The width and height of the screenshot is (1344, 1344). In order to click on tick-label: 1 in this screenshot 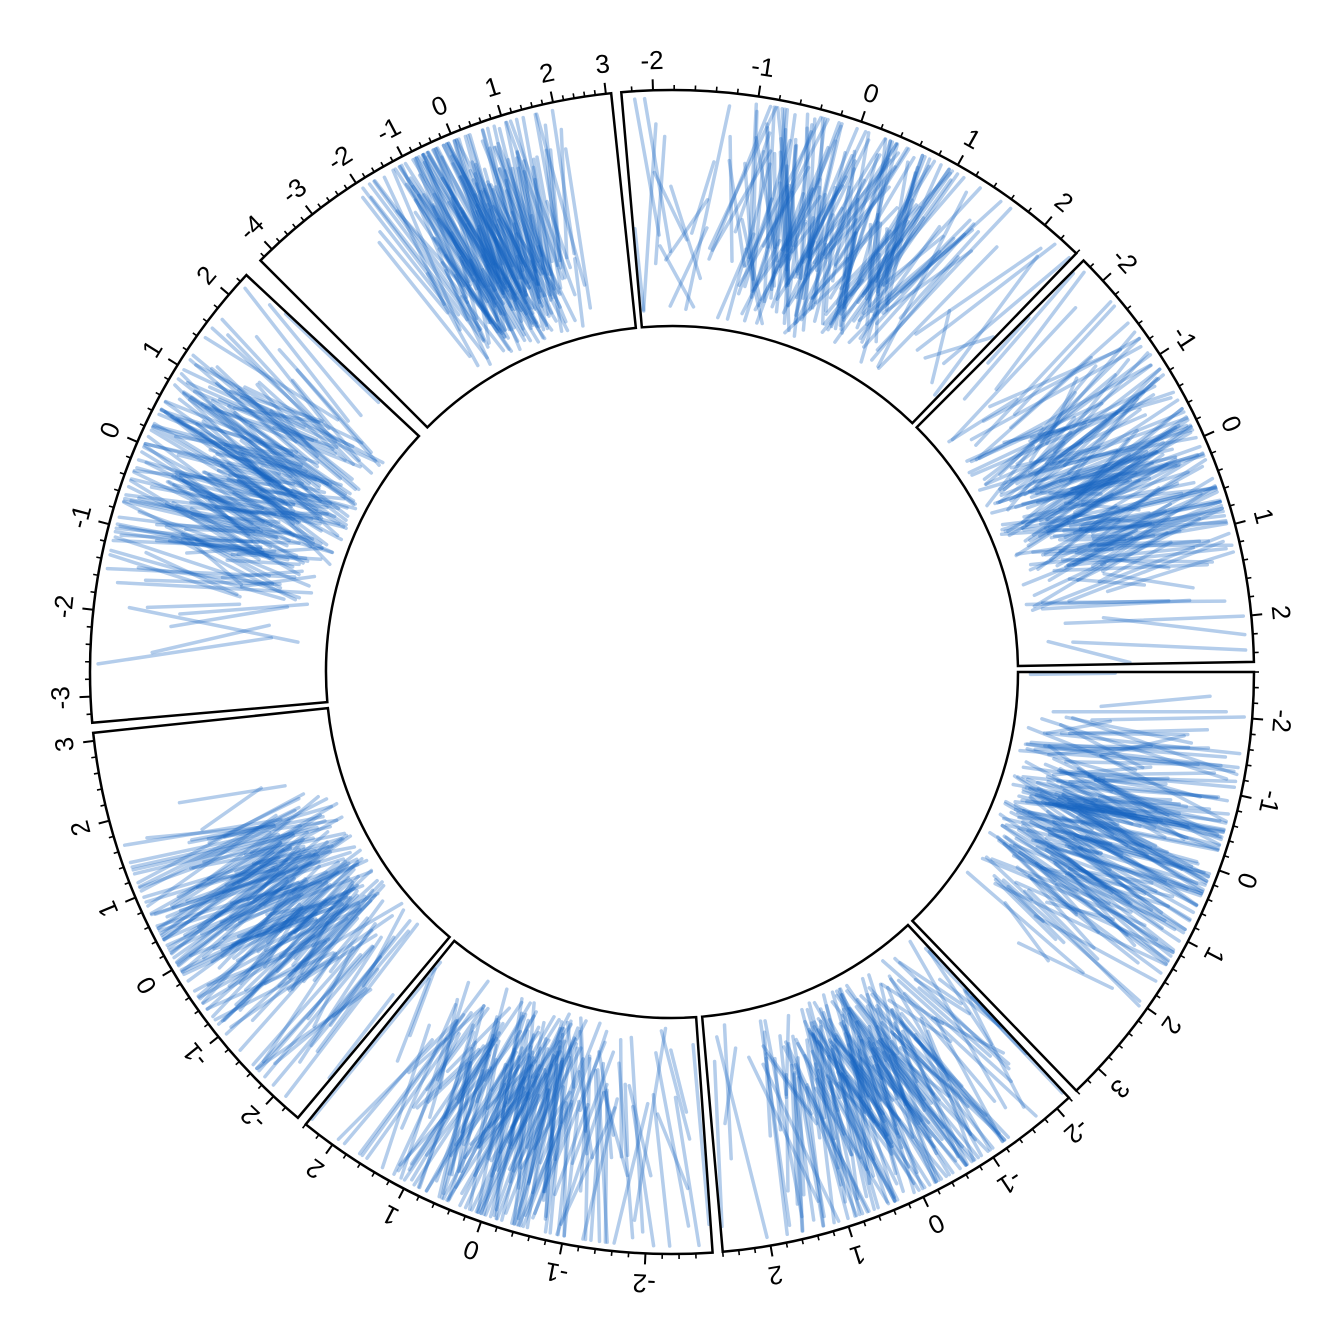, I will do `click(1214, 955)`.